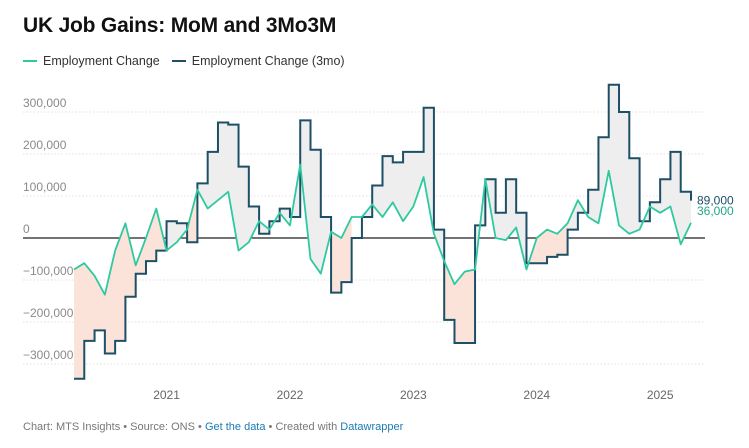 This screenshot has height=448, width=749. Describe the element at coordinates (26, 229) in the screenshot. I see `y-tick-label-0: 0` at that location.